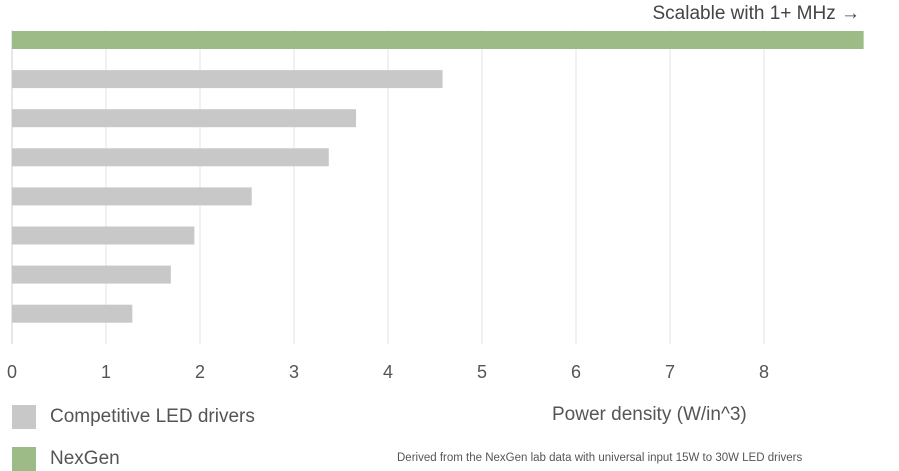 The height and width of the screenshot is (471, 899). I want to click on x-tick-label-7: 7, so click(670, 372).